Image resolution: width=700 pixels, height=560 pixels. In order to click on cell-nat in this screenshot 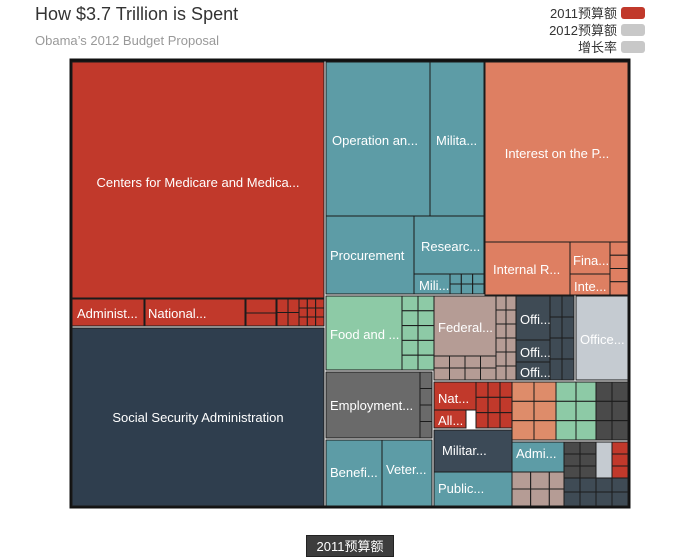, I will do `click(455, 396)`.